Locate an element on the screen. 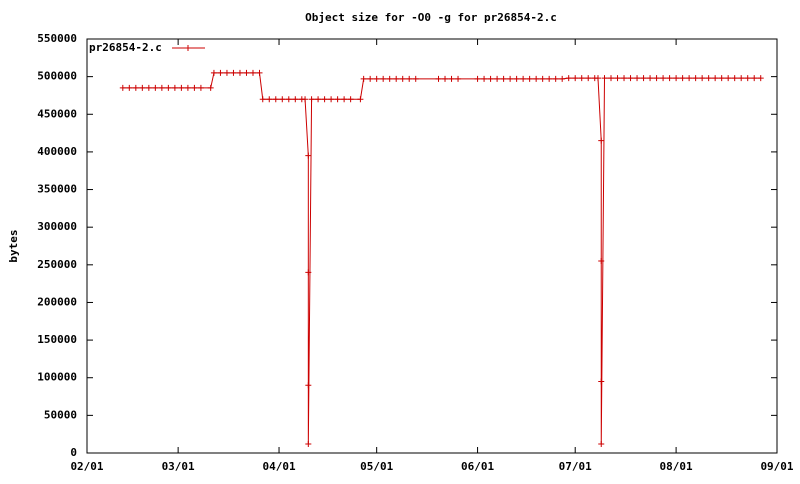  y-tick-label: 0 is located at coordinates (73, 452).